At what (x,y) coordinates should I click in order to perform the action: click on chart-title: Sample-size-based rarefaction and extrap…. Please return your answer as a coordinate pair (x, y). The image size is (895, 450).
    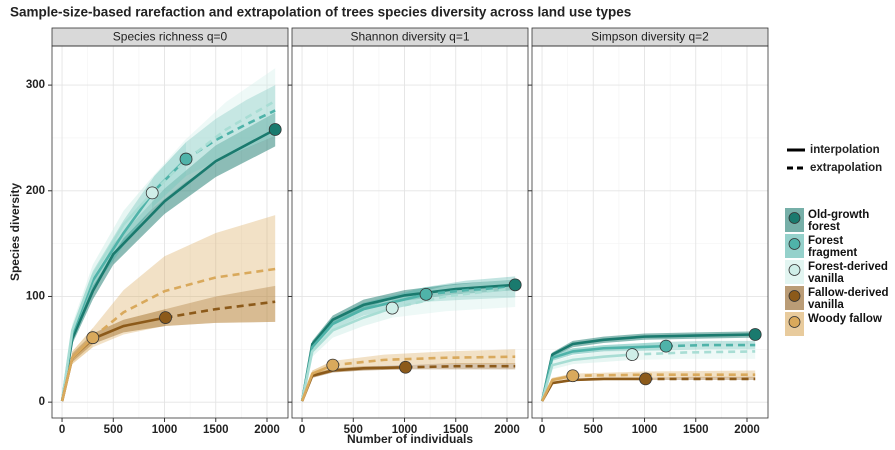
    Looking at the image, I should click on (320, 12).